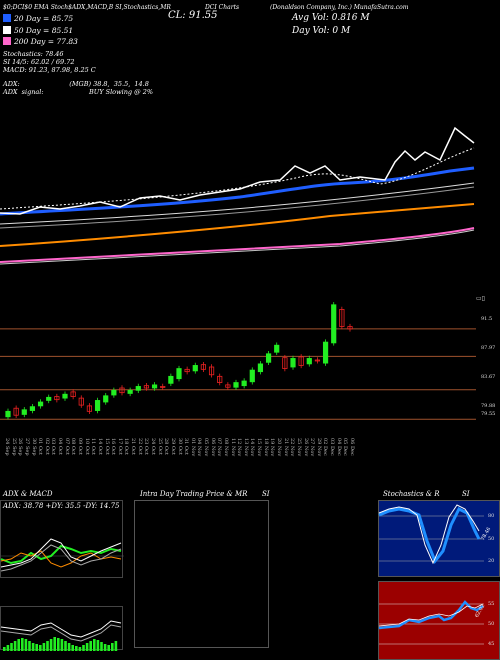  Describe the element at coordinates (488, 377) in the screenshot. I see `price-level-3: 83.67` at that location.